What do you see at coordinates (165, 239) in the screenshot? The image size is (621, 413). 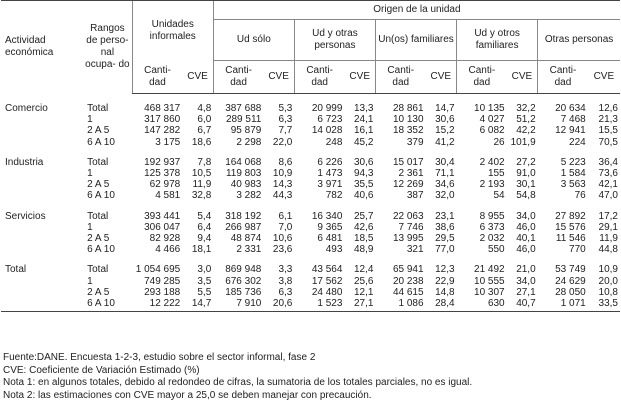 I see `value-cell: 82 928` at bounding box center [165, 239].